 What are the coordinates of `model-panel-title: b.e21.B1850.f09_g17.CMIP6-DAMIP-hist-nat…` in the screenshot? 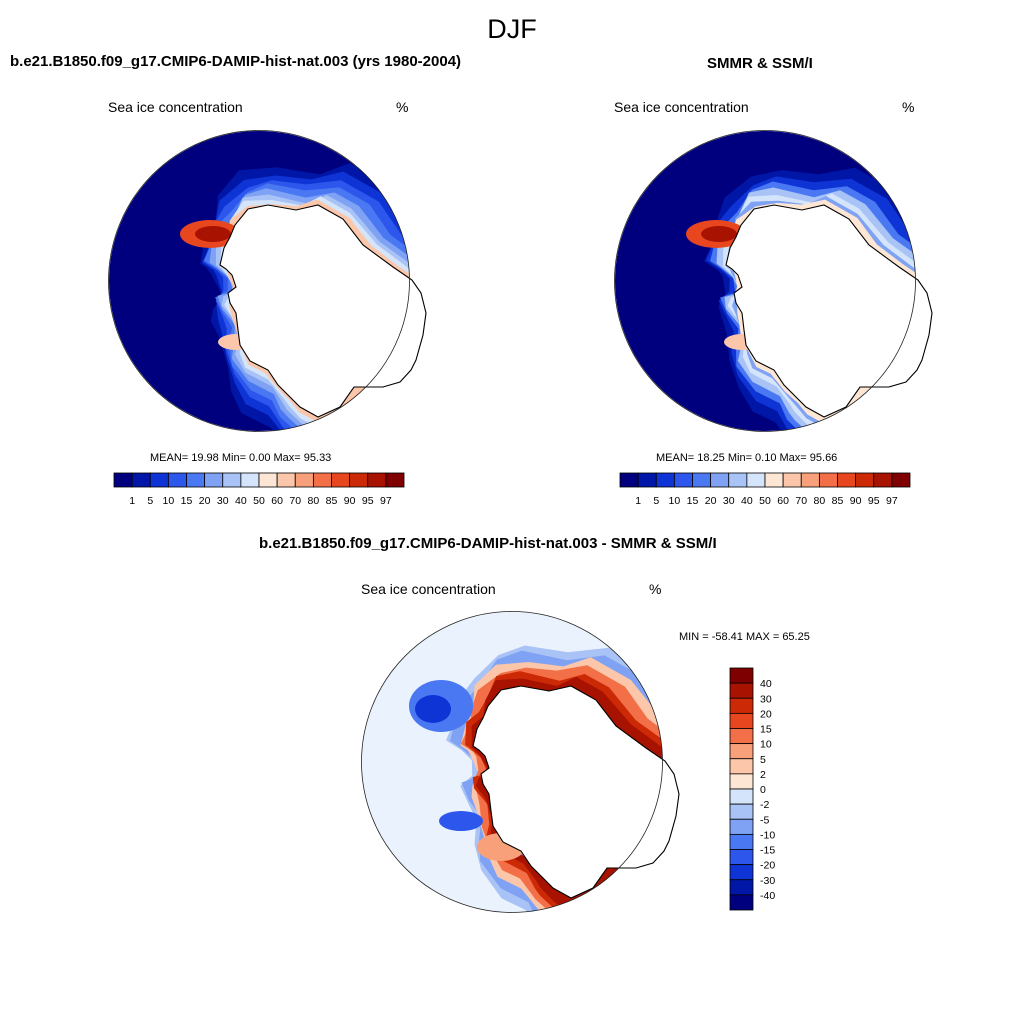 It's located at (236, 61).